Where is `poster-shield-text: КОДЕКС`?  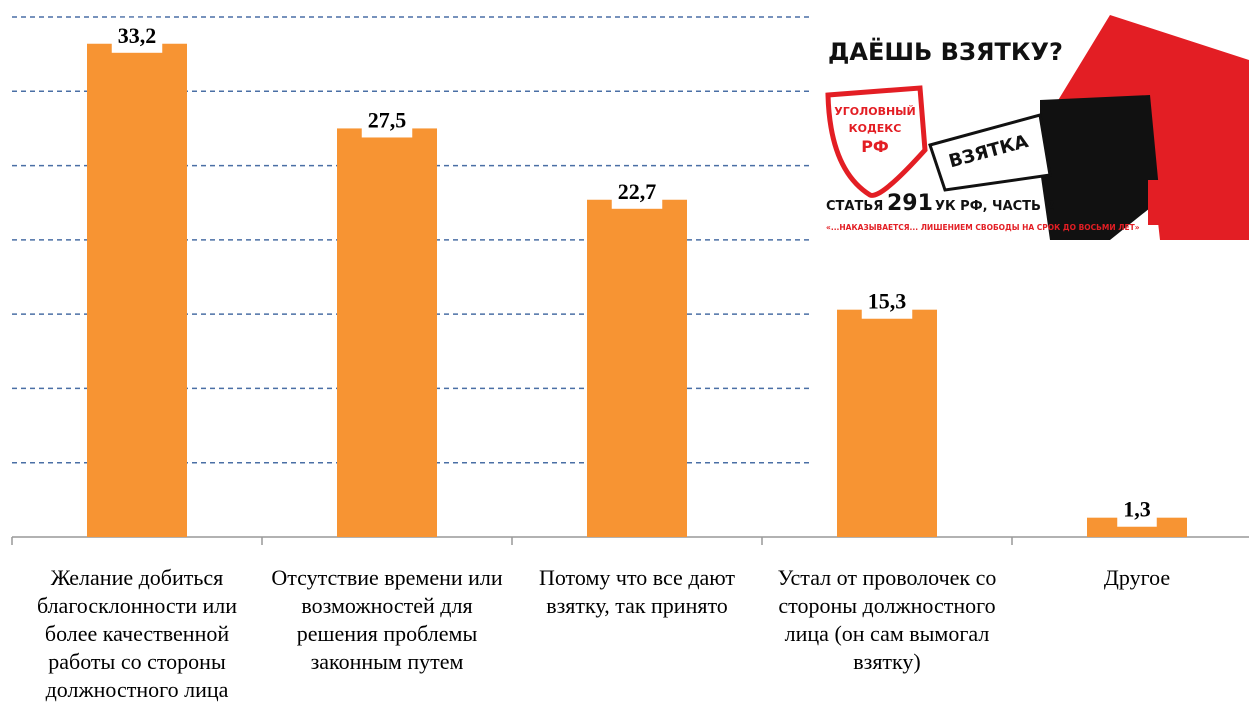 poster-shield-text: КОДЕКС is located at coordinates (875, 128).